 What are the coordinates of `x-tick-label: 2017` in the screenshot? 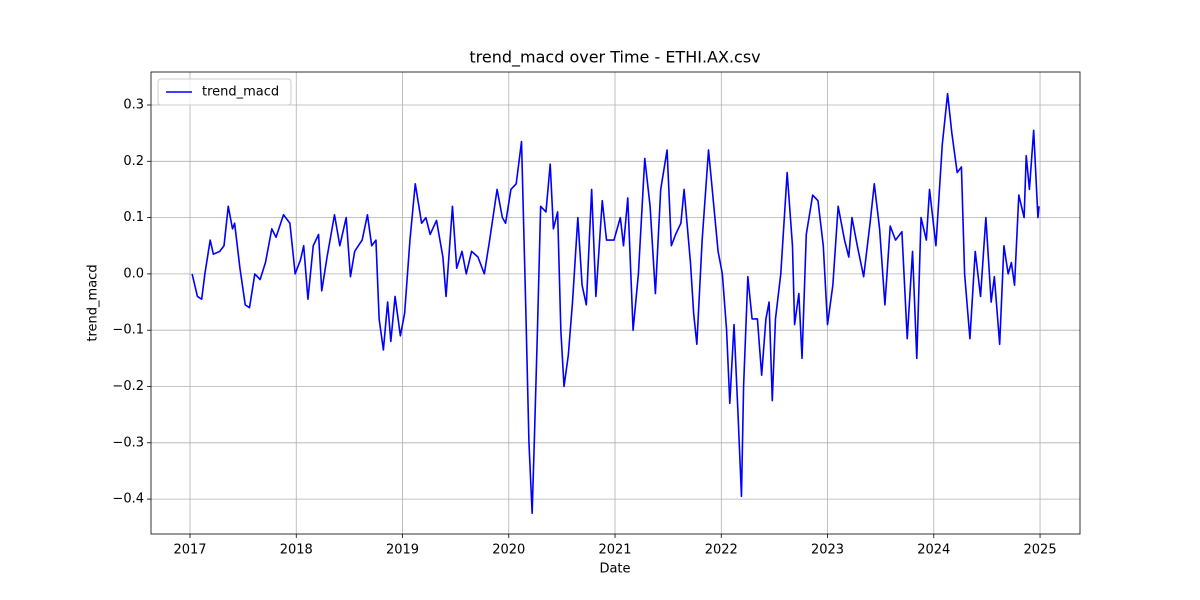 It's located at (189, 550).